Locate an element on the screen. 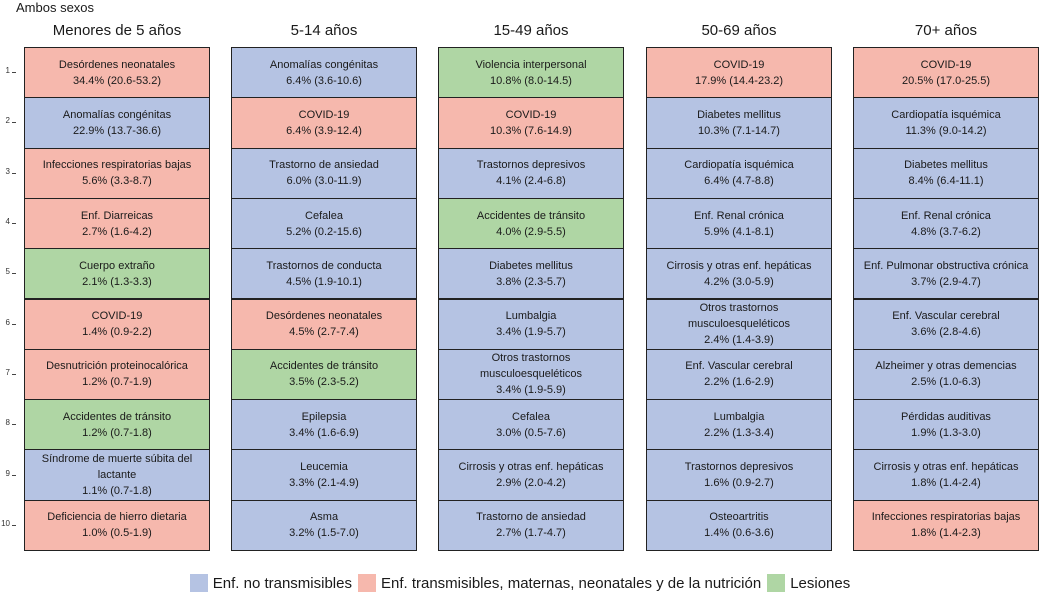  cause-cell: Cefalea 3.0% (0.5-7.6) is located at coordinates (531, 425).